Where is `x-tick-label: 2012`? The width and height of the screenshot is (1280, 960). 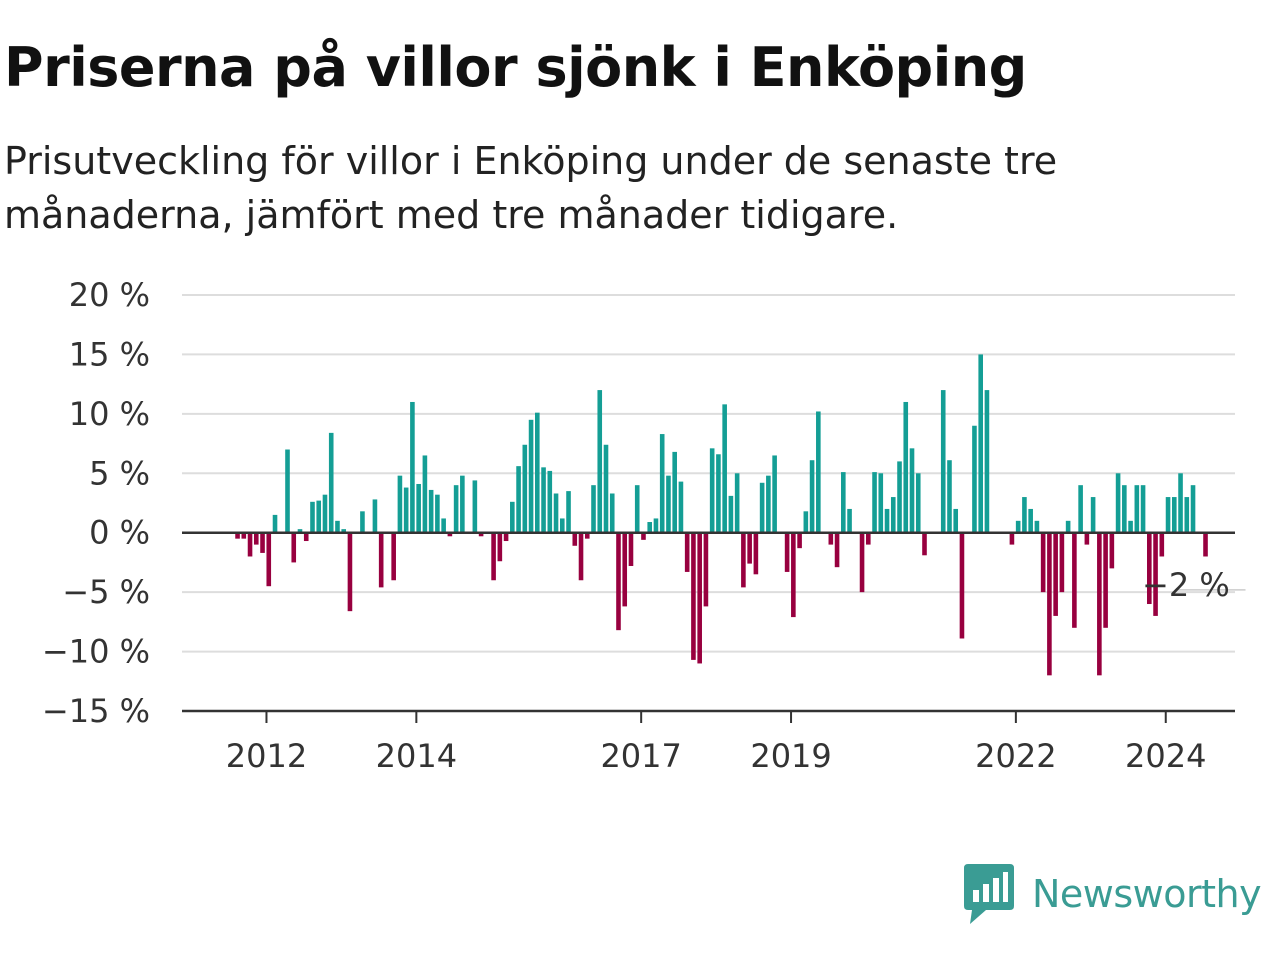
x-tick-label: 2012 is located at coordinates (266, 756).